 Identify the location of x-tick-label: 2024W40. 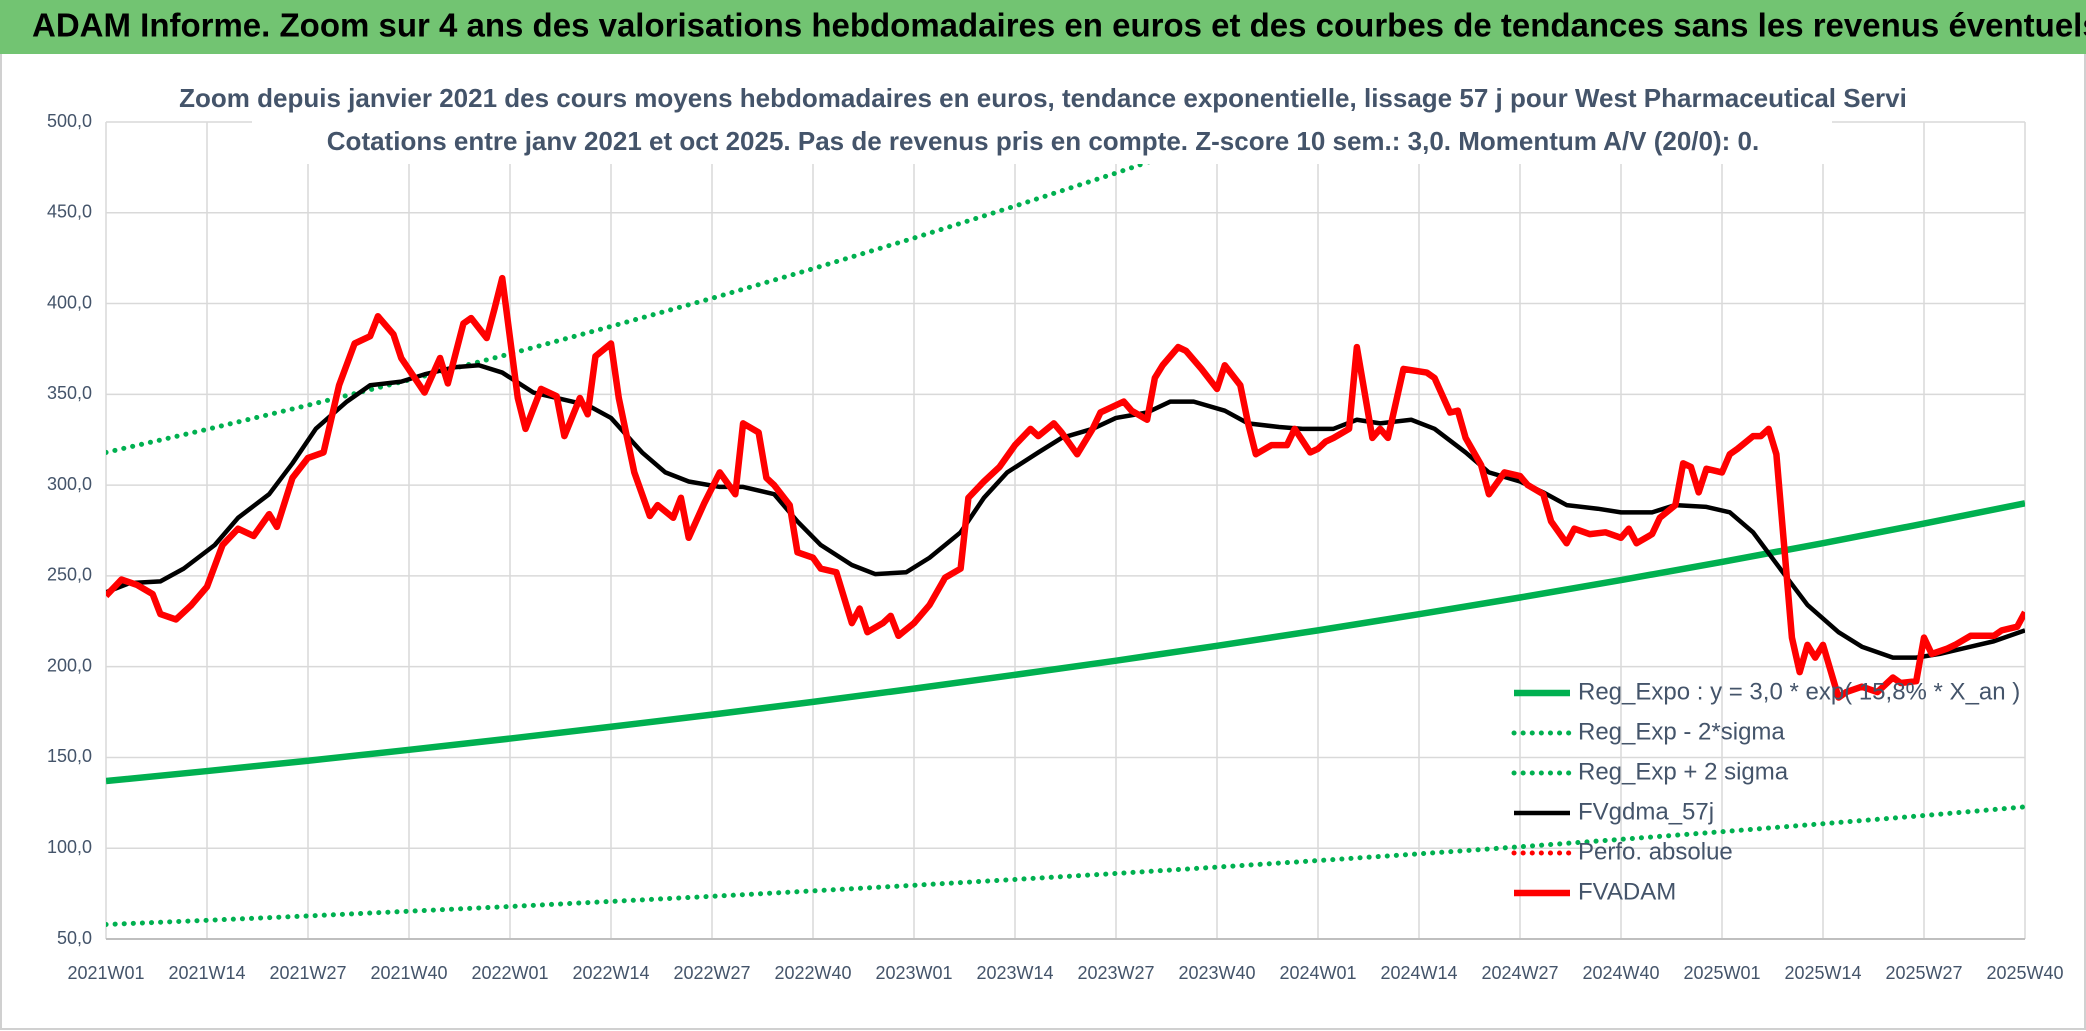
(1620, 973).